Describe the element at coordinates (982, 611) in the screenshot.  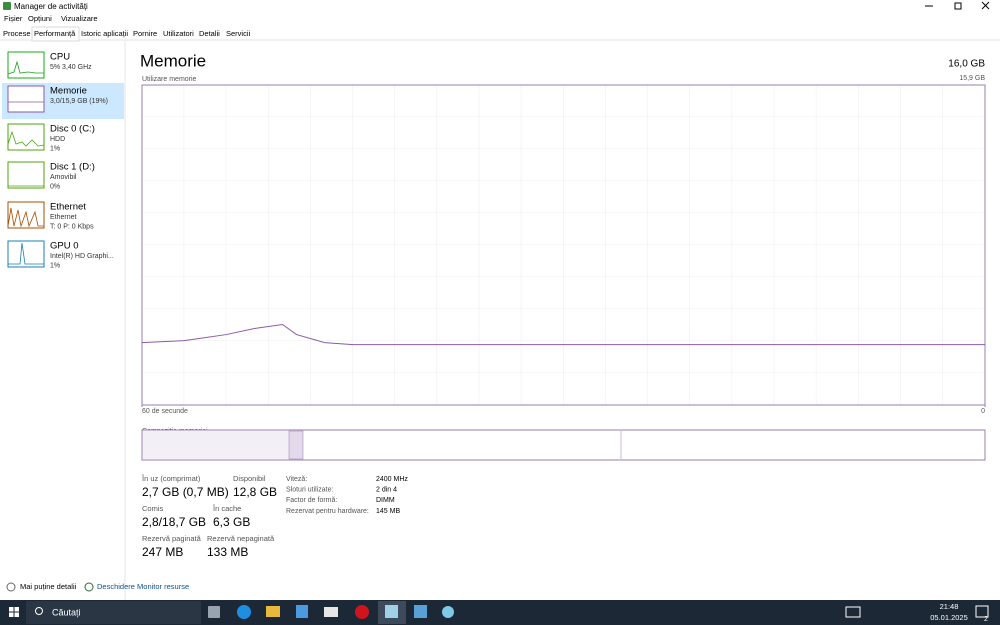
I see `notification-icon` at that location.